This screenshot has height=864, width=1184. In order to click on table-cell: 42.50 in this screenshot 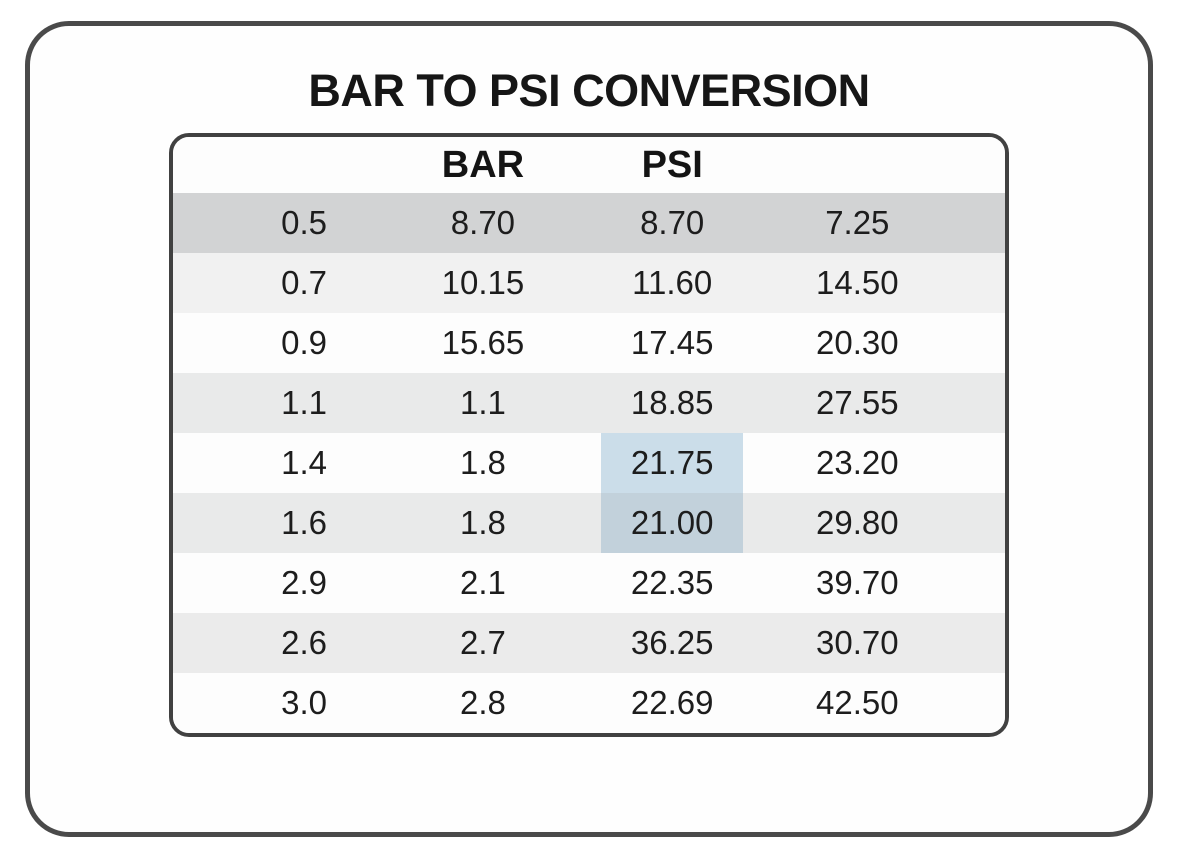, I will do `click(857, 702)`.